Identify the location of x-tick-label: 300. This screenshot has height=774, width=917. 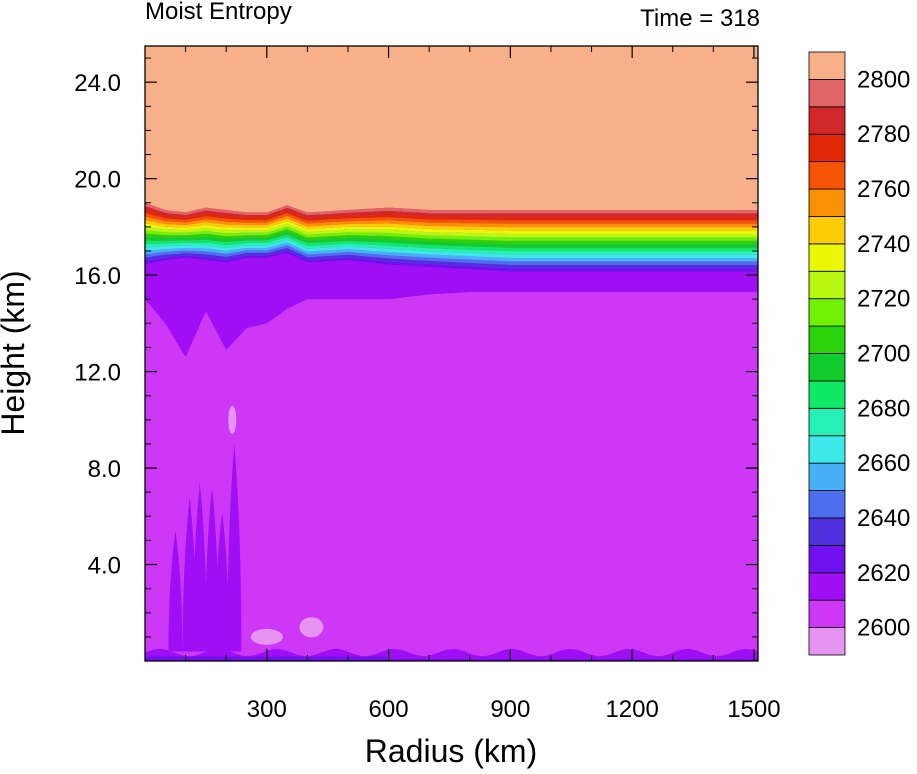
(267, 709).